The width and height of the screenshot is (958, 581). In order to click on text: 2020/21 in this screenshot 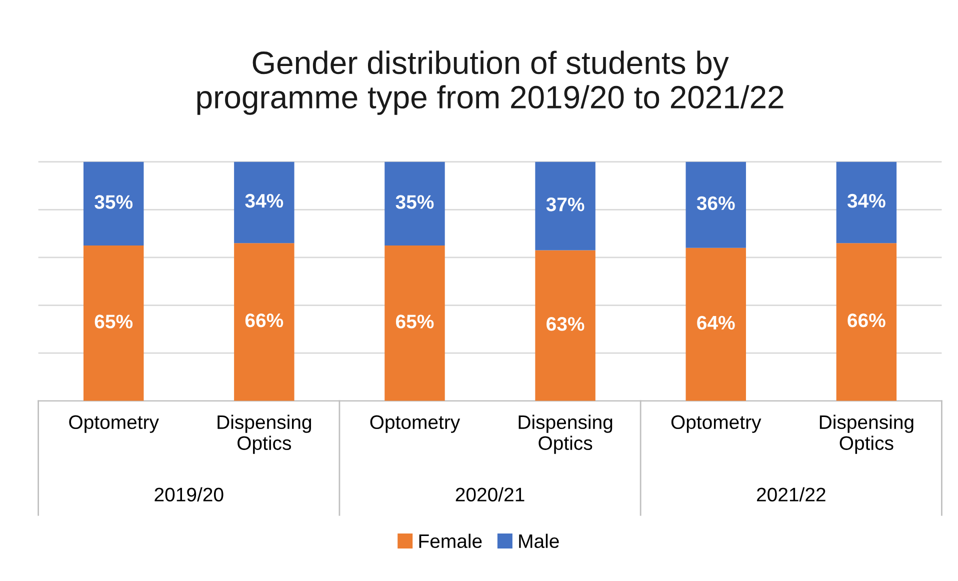, I will do `click(490, 494)`.